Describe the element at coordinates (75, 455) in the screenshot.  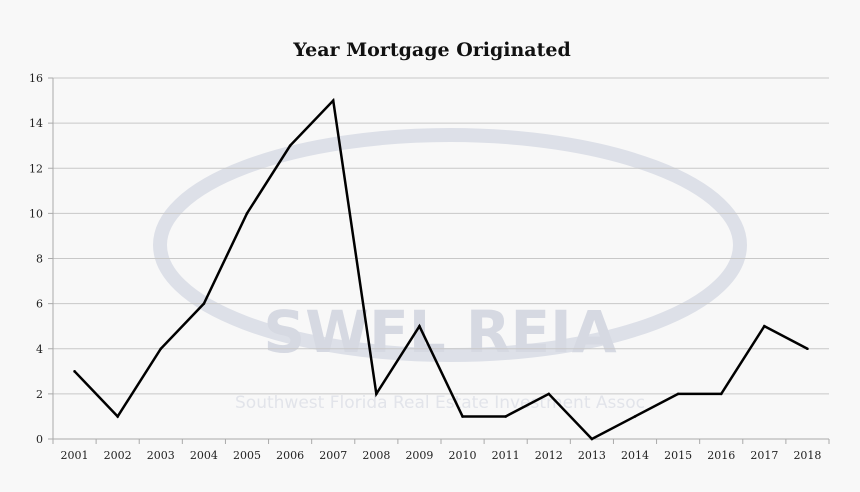
I see `x-tick-label: 2001` at that location.